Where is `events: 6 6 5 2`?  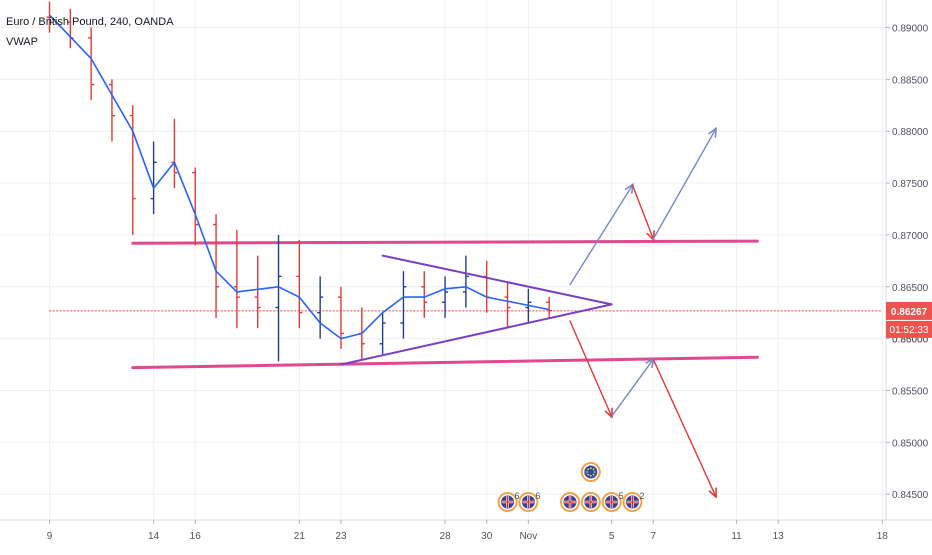 events: 6 6 5 2 is located at coordinates (571, 487).